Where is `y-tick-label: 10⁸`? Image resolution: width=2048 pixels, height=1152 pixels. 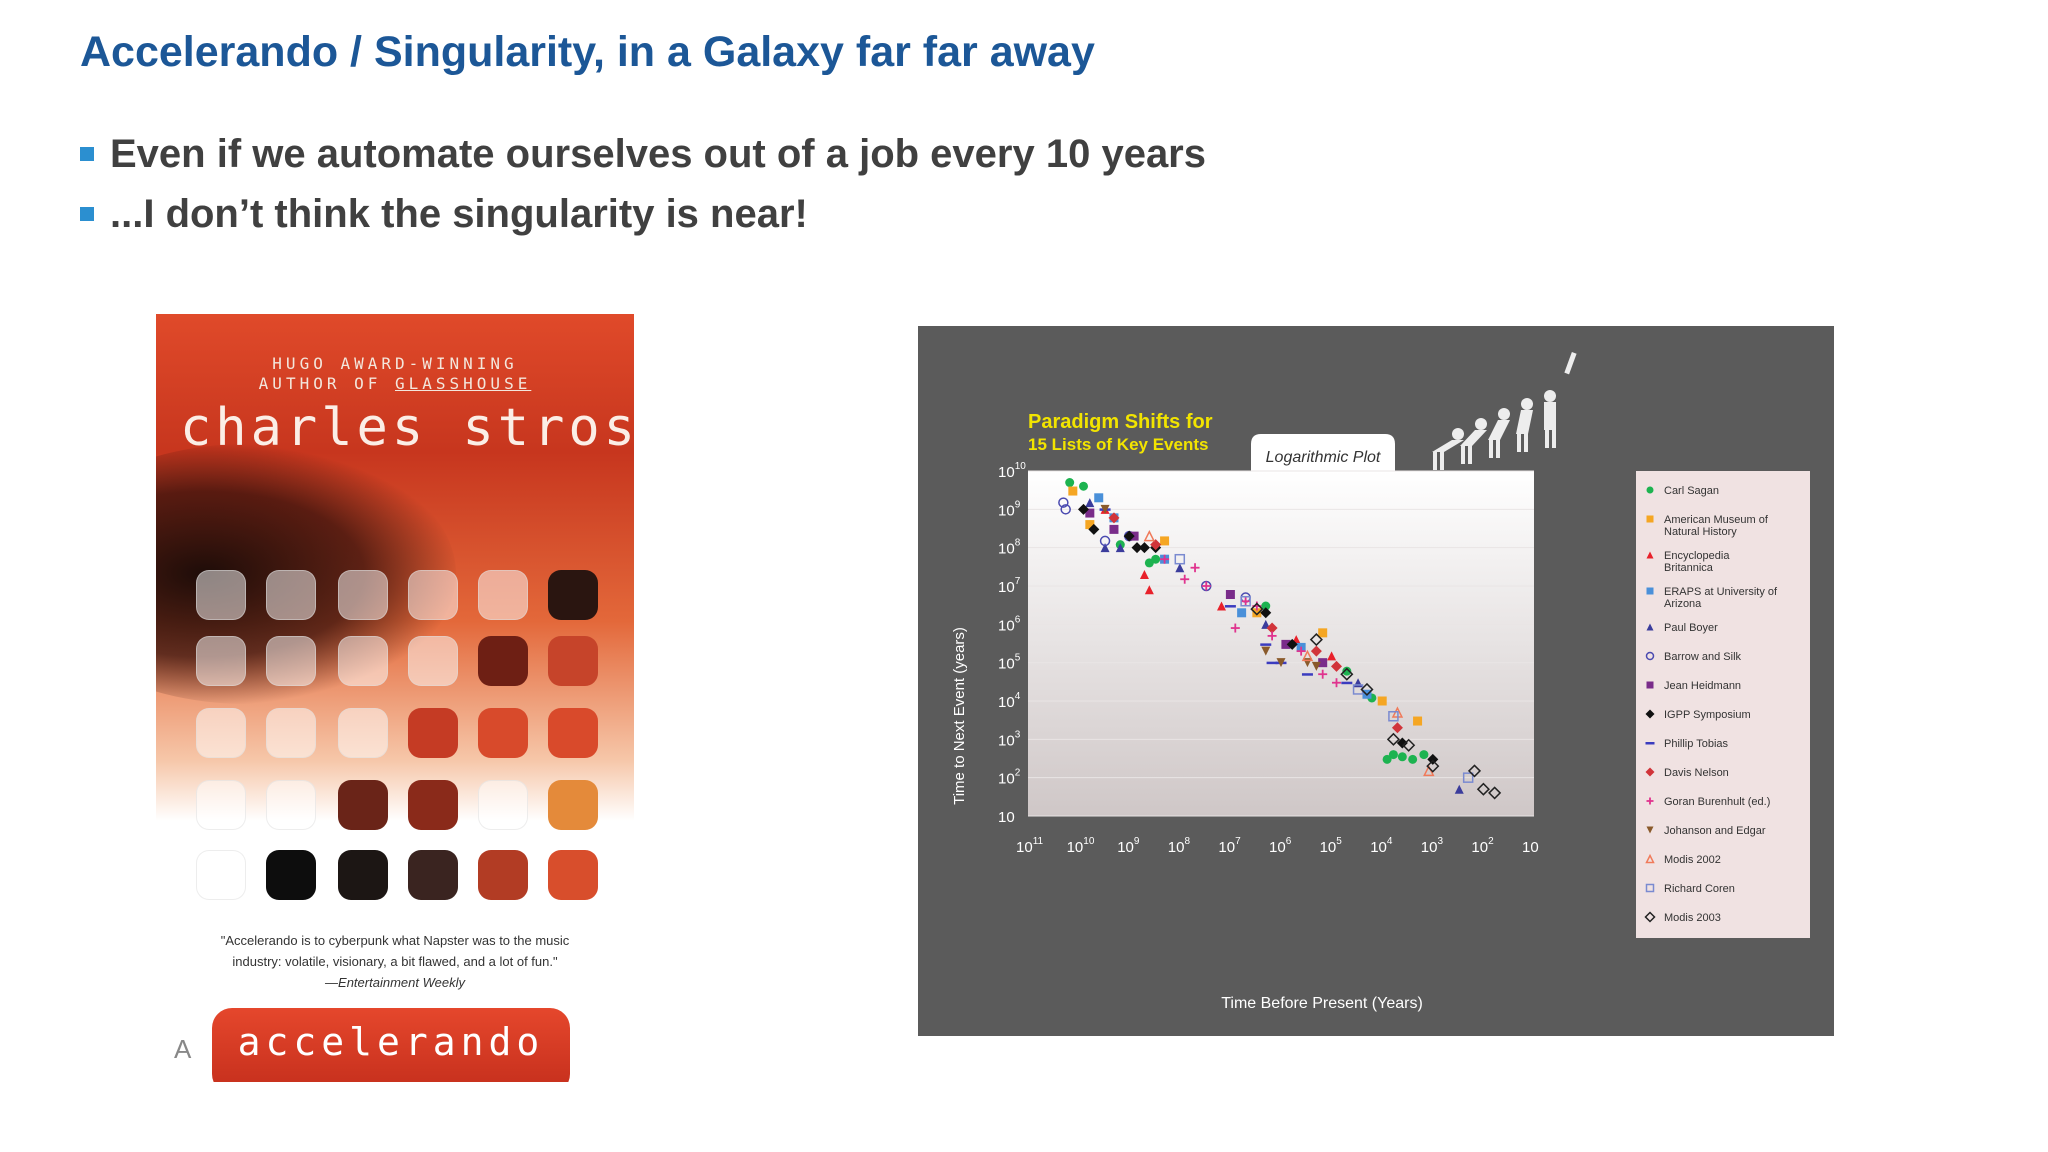 y-tick-label: 10⁸ is located at coordinates (1009, 548).